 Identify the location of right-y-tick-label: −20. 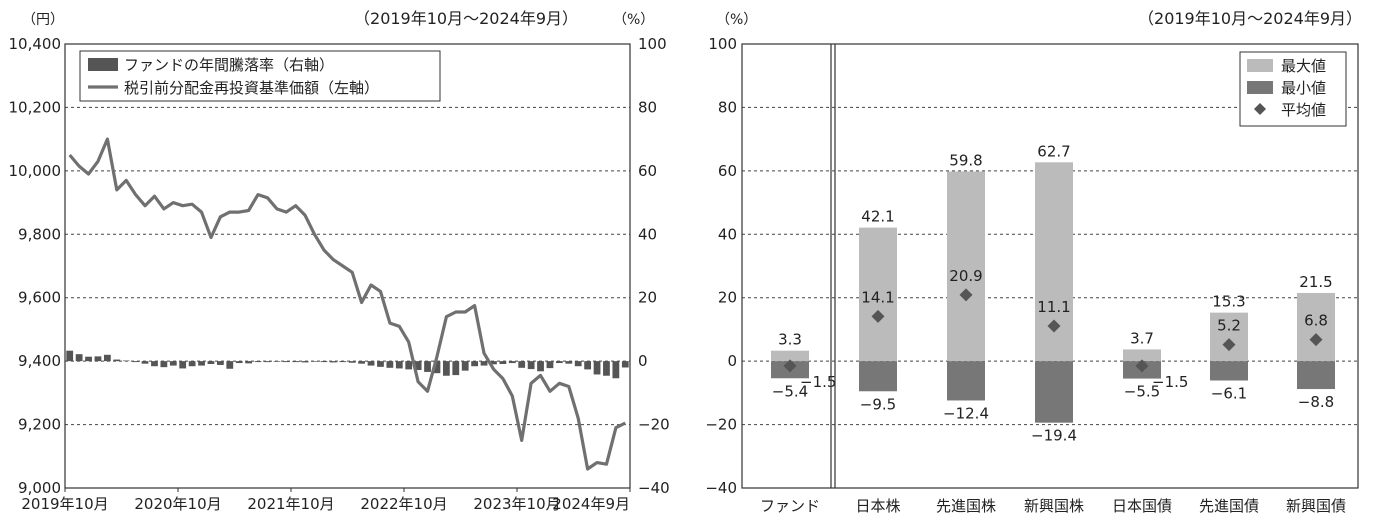
(721, 425).